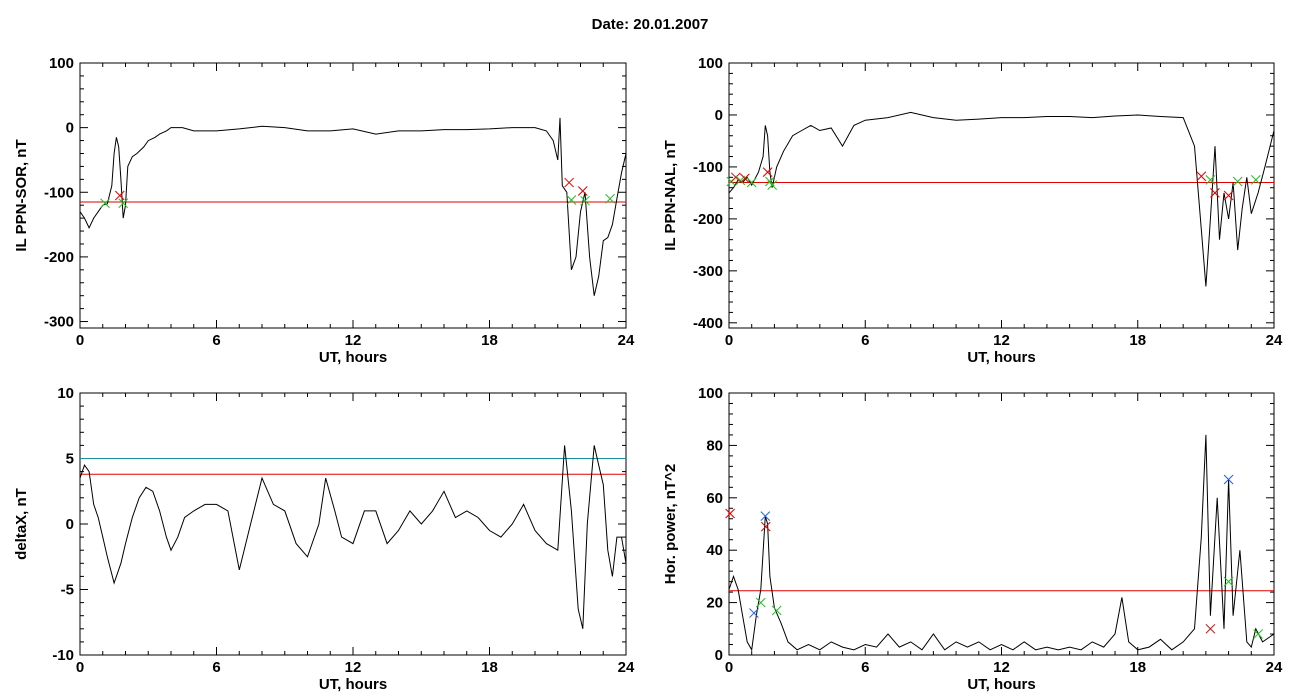  I want to click on y-tick-label: -400, so click(708, 323).